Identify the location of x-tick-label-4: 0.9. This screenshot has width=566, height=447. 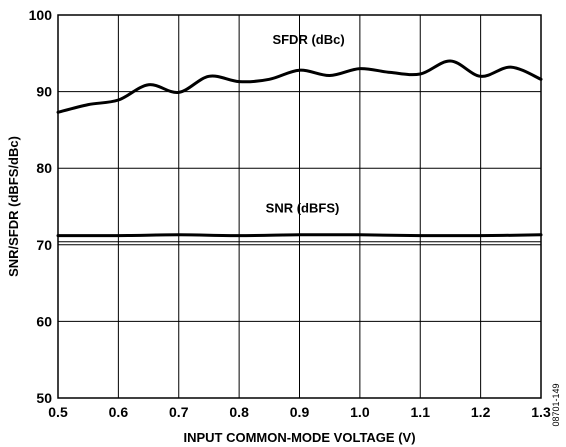
(300, 412).